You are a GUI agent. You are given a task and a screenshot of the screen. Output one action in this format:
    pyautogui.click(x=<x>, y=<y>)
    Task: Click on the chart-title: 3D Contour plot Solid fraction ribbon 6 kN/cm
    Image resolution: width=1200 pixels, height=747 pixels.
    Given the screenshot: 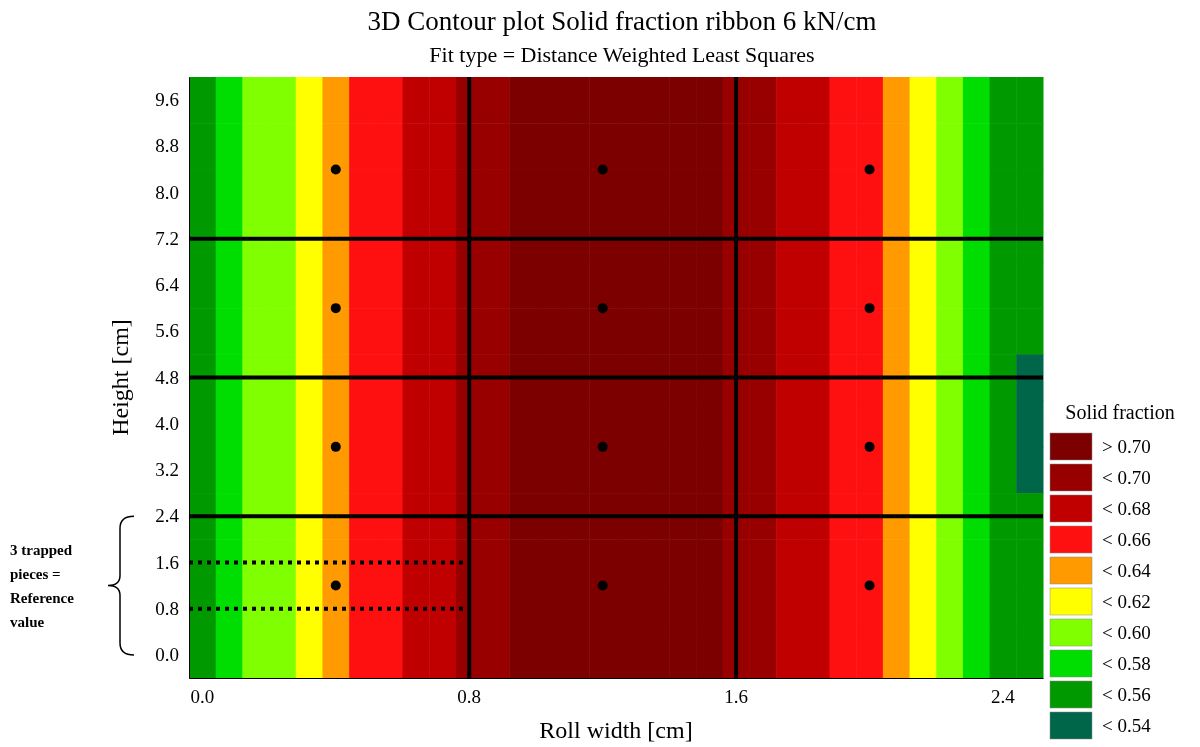 What is the action you would take?
    pyautogui.click(x=622, y=21)
    